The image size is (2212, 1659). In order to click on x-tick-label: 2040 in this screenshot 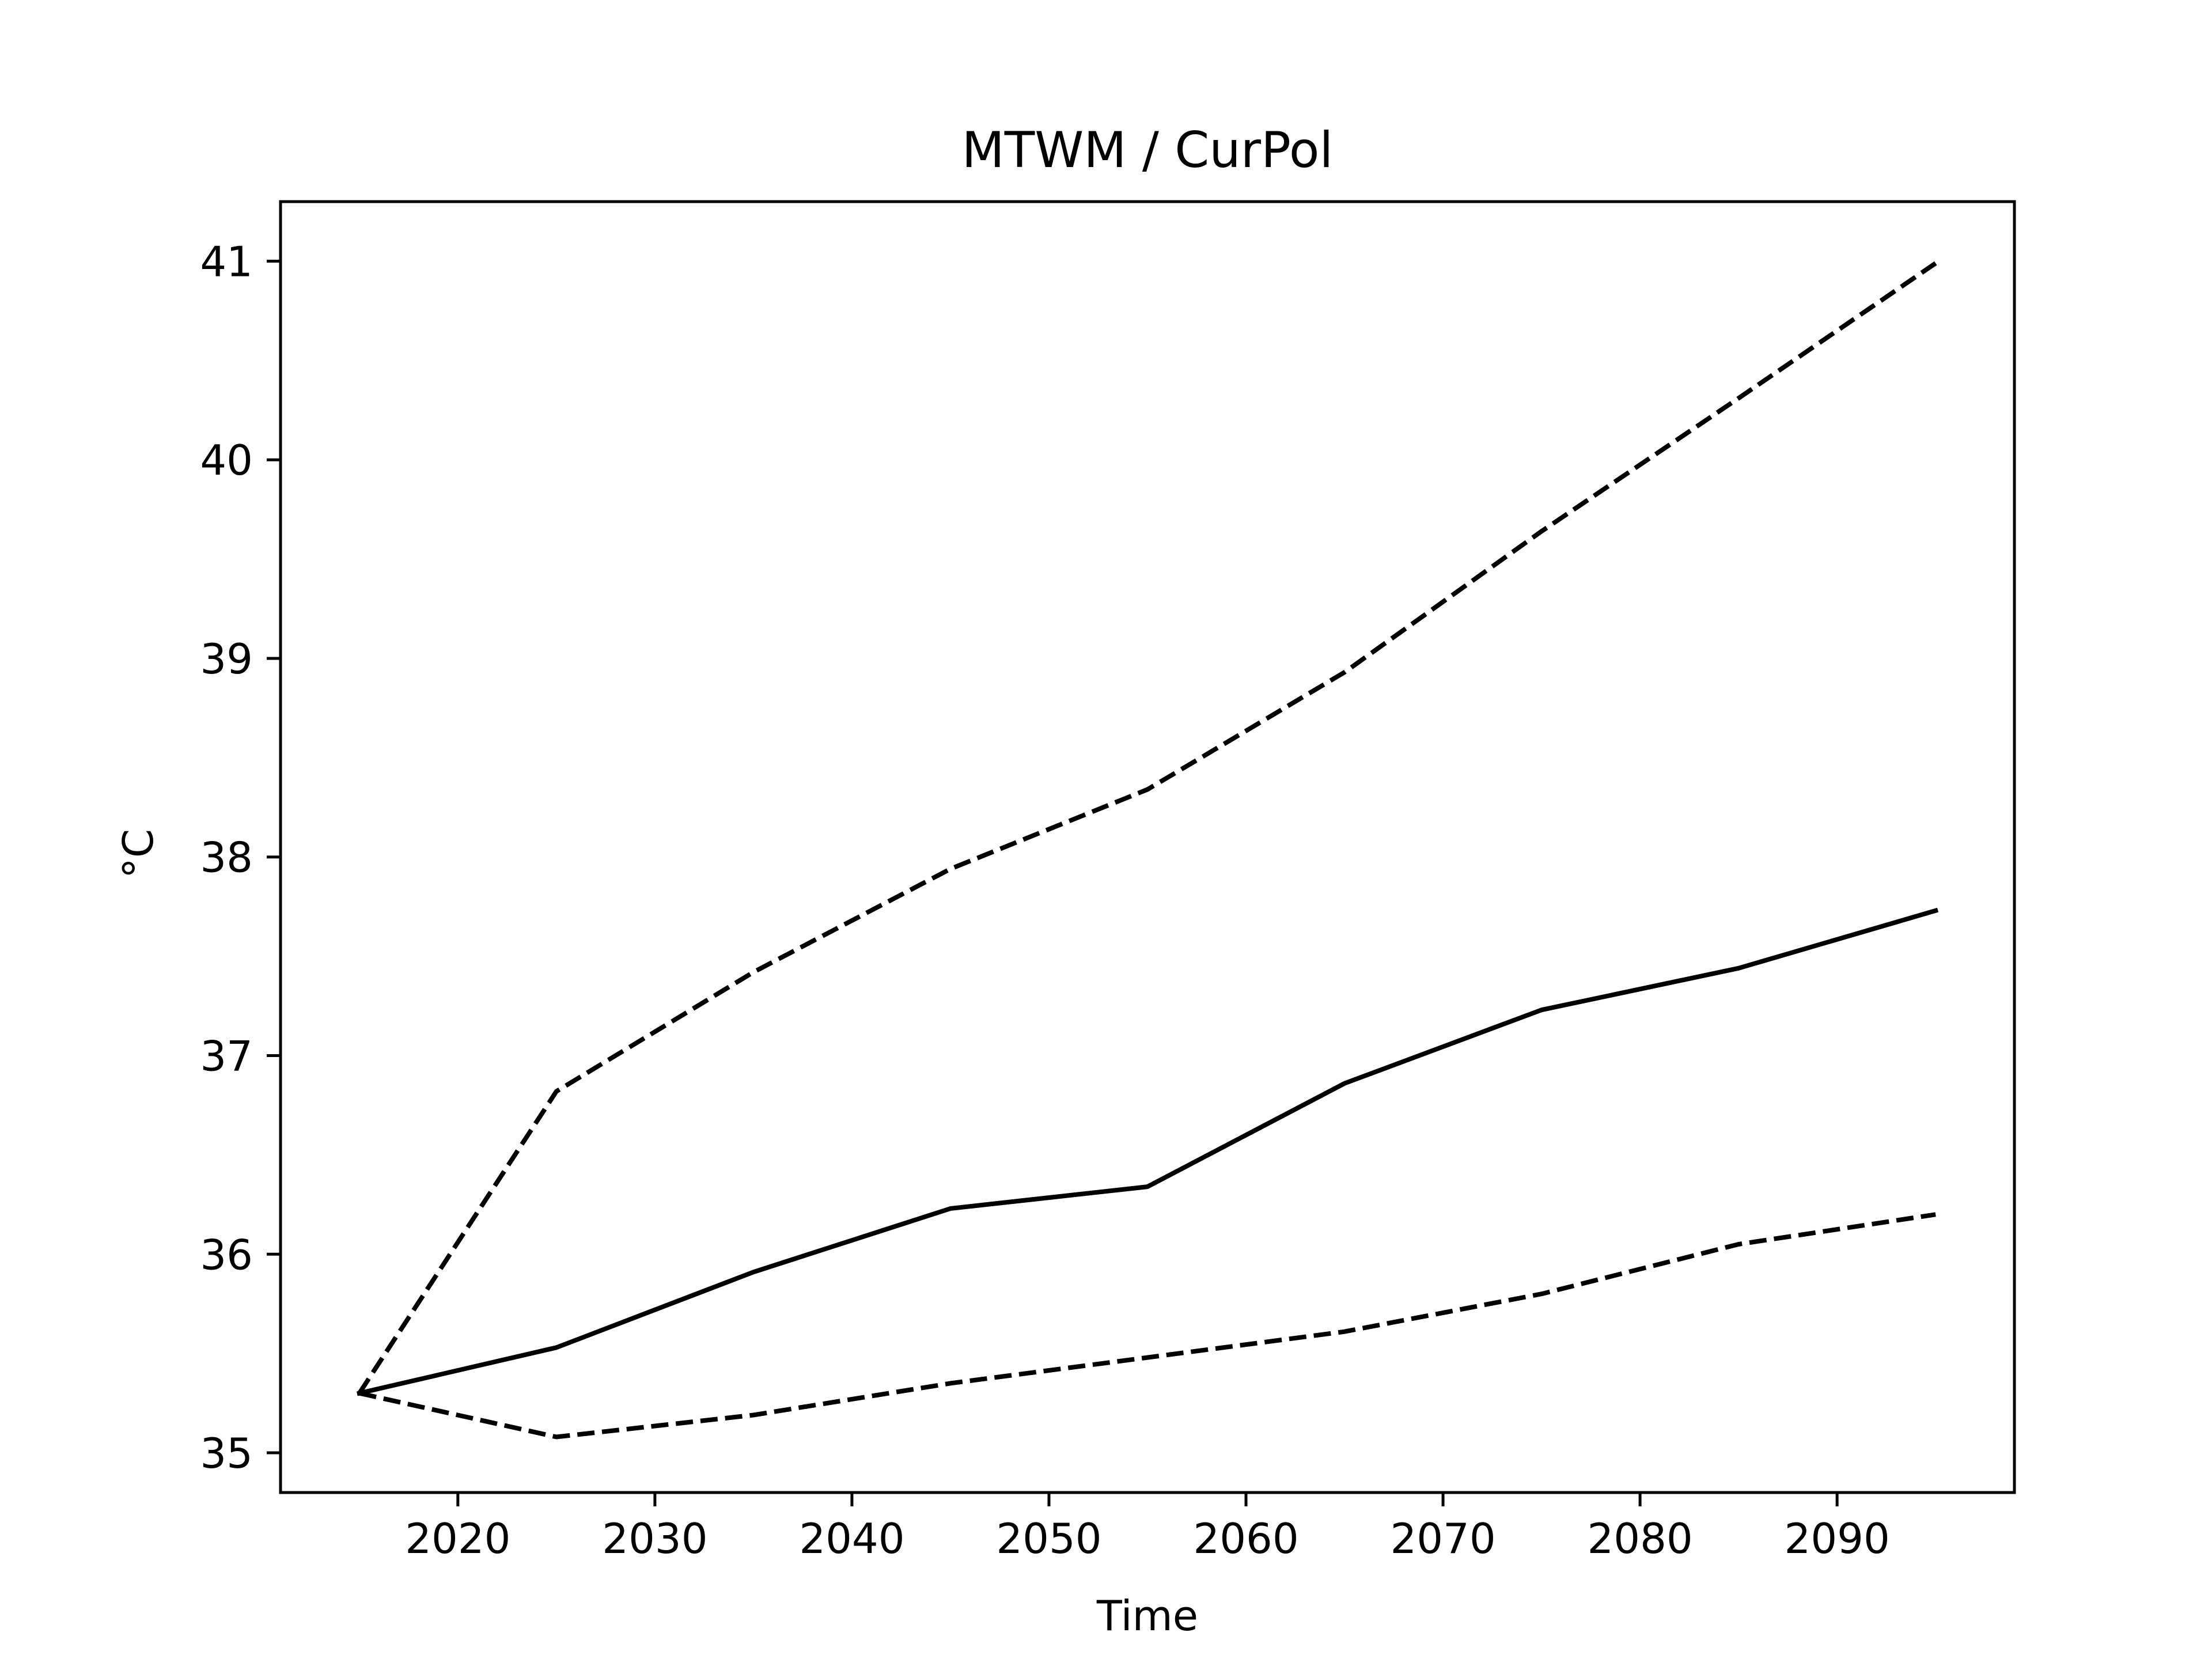, I will do `click(851, 1538)`.